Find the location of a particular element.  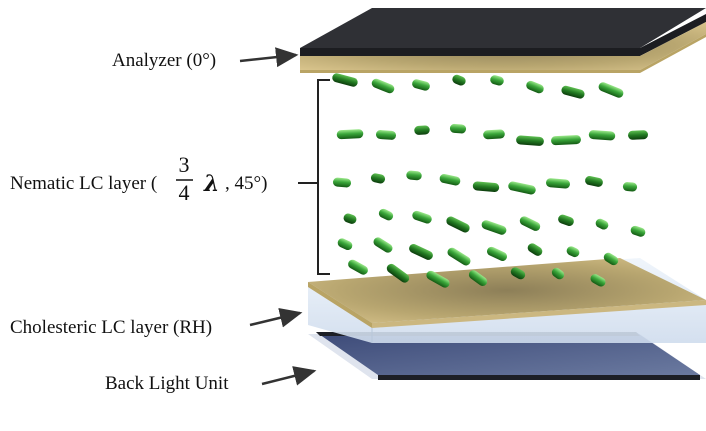

analyzer-top is located at coordinates (503, 28).